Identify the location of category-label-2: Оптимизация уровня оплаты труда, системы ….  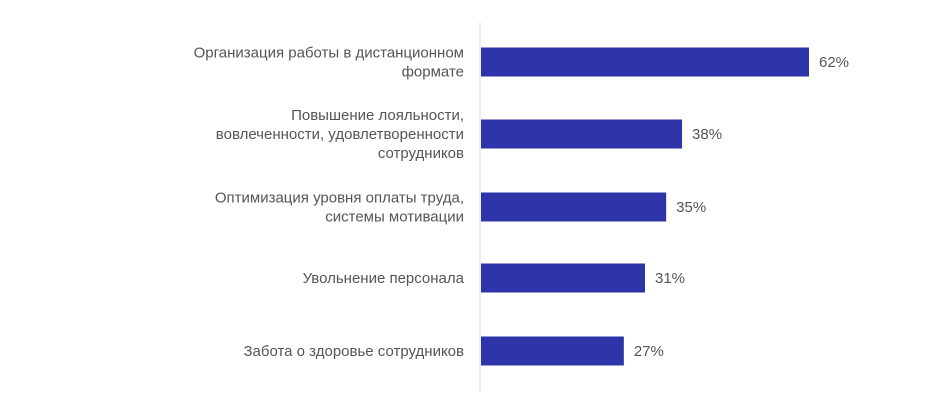
(339, 208).